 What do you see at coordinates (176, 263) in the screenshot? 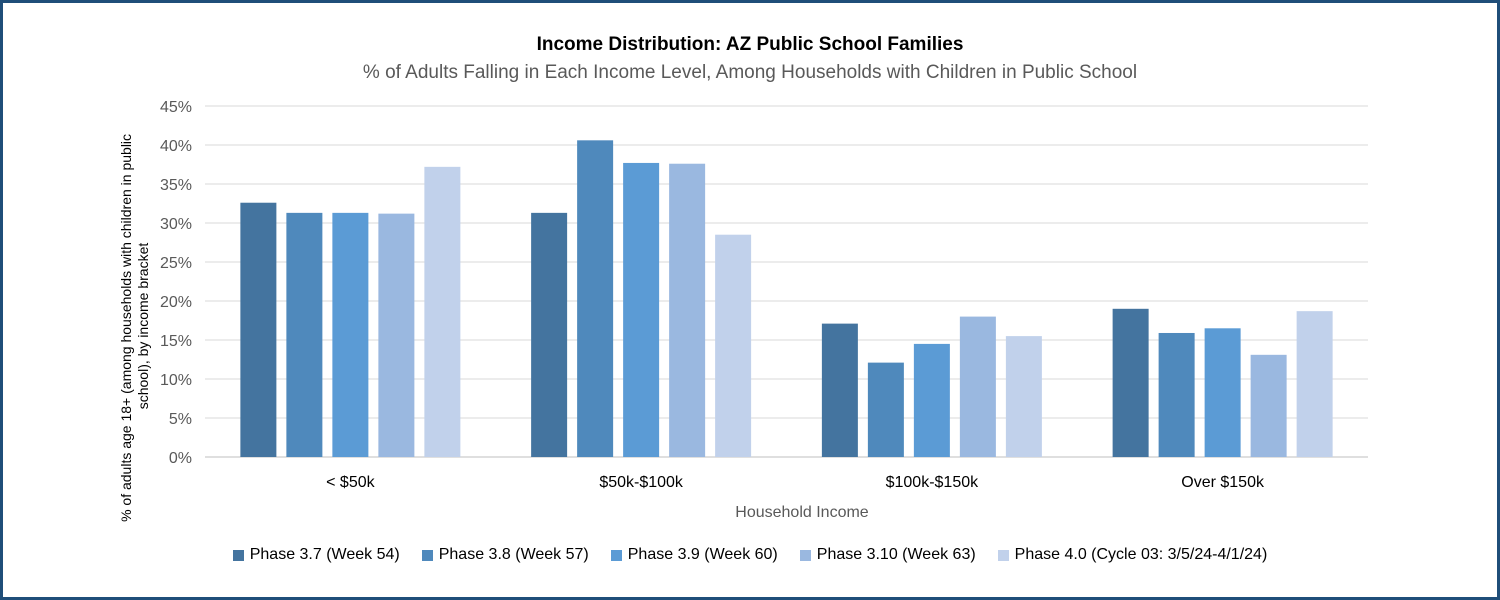
I see `y-tick-label: 25%` at bounding box center [176, 263].